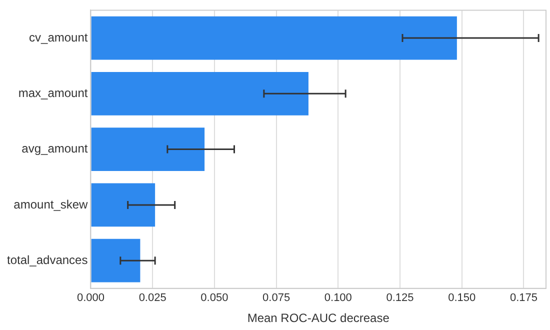  What do you see at coordinates (152, 298) in the screenshot?
I see `x-tick-label: 0.025` at bounding box center [152, 298].